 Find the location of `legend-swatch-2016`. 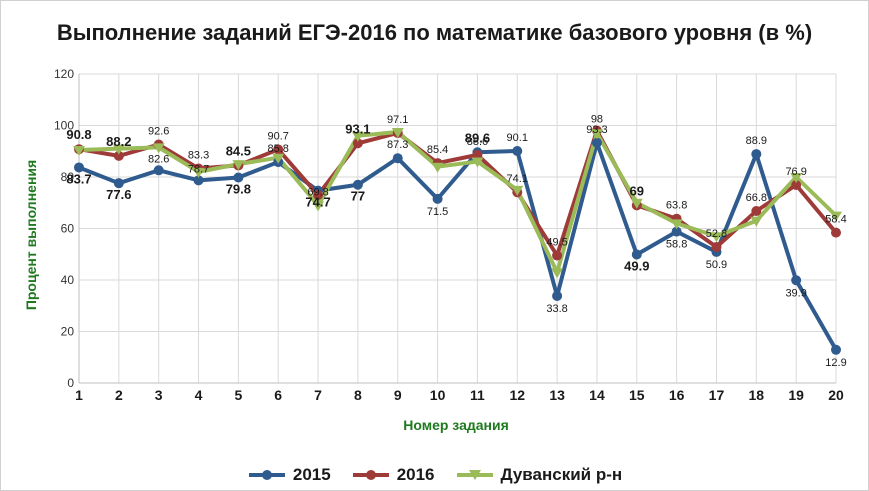

legend-swatch-2016 is located at coordinates (370, 475).